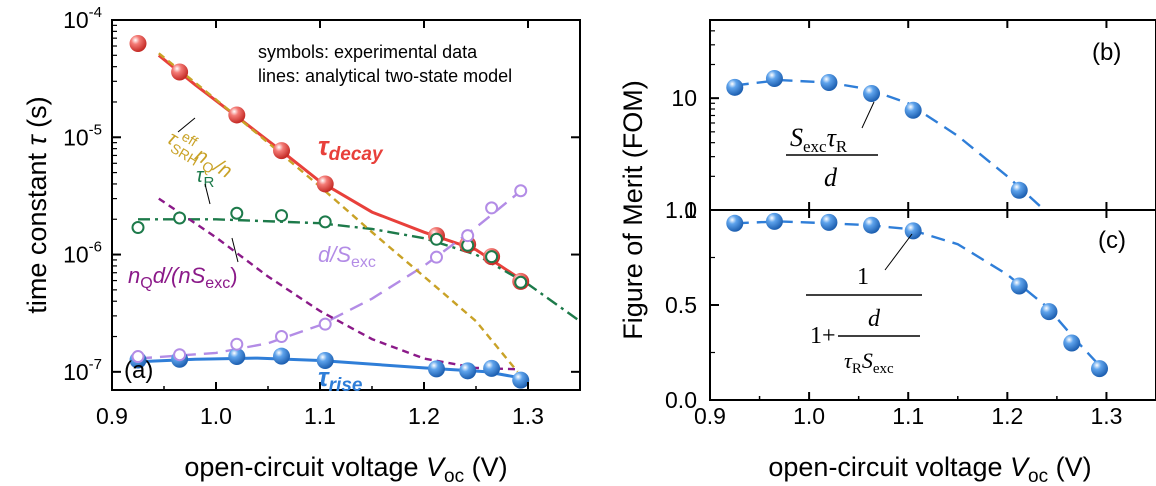 Image resolution: width=1156 pixels, height=486 pixels. I want to click on y-axis-title-bc: Figure of Merit (FOM), so click(633, 210).